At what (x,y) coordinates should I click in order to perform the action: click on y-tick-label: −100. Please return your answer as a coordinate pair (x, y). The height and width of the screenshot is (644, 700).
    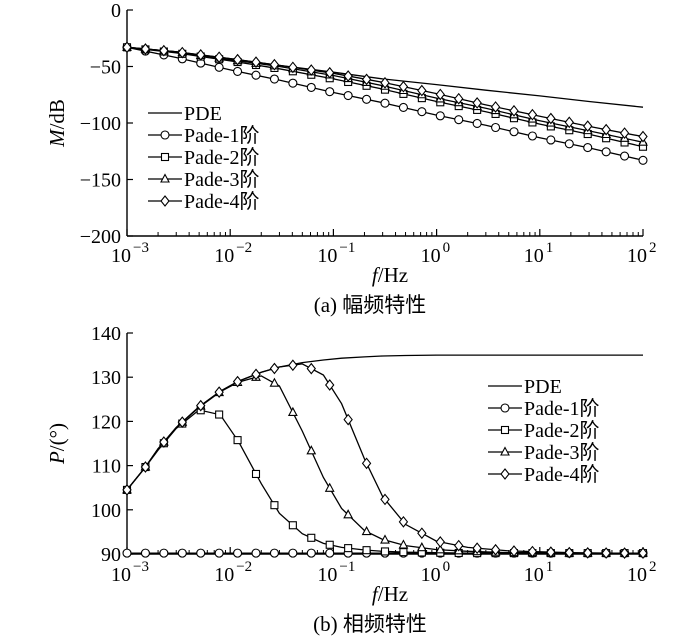
    Looking at the image, I should click on (100, 124).